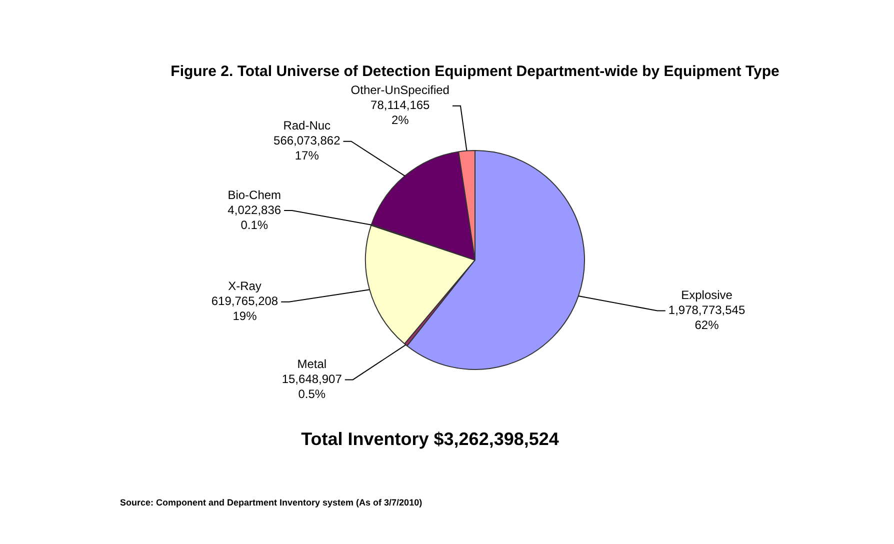  Describe the element at coordinates (255, 195) in the screenshot. I see `slice-label: Bio-Chem` at that location.